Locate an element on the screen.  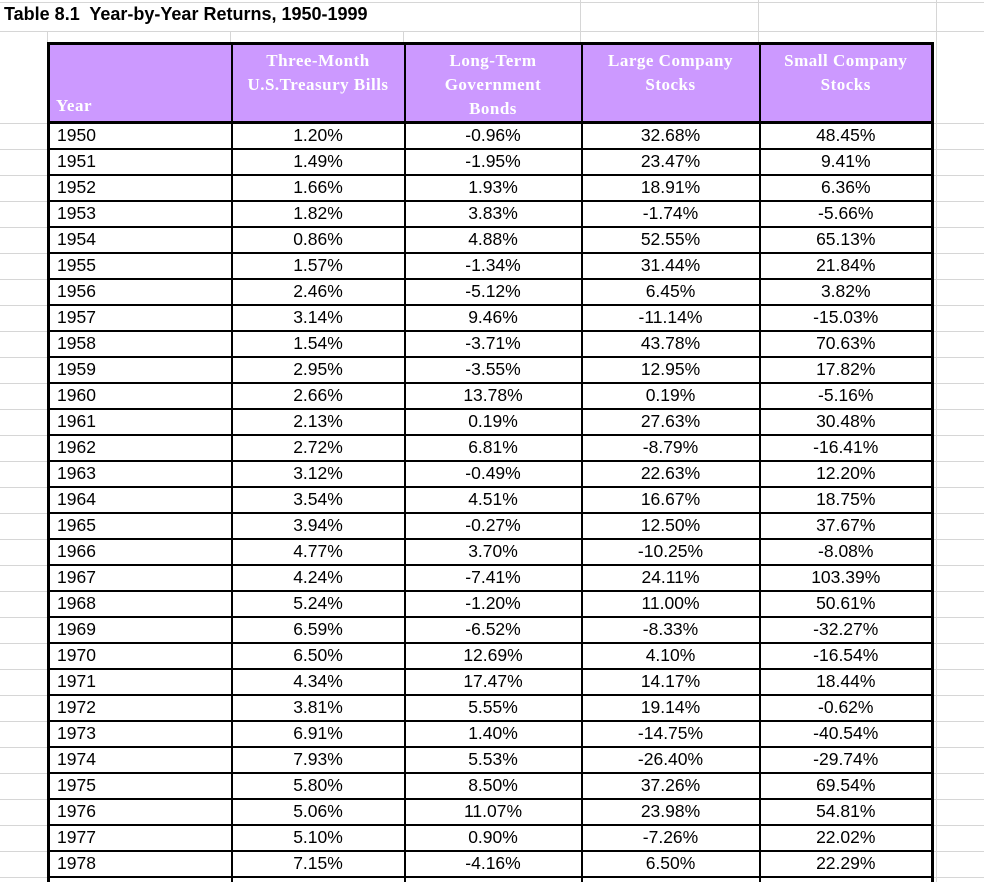
tbills-cell: 3.12% is located at coordinates (318, 473).